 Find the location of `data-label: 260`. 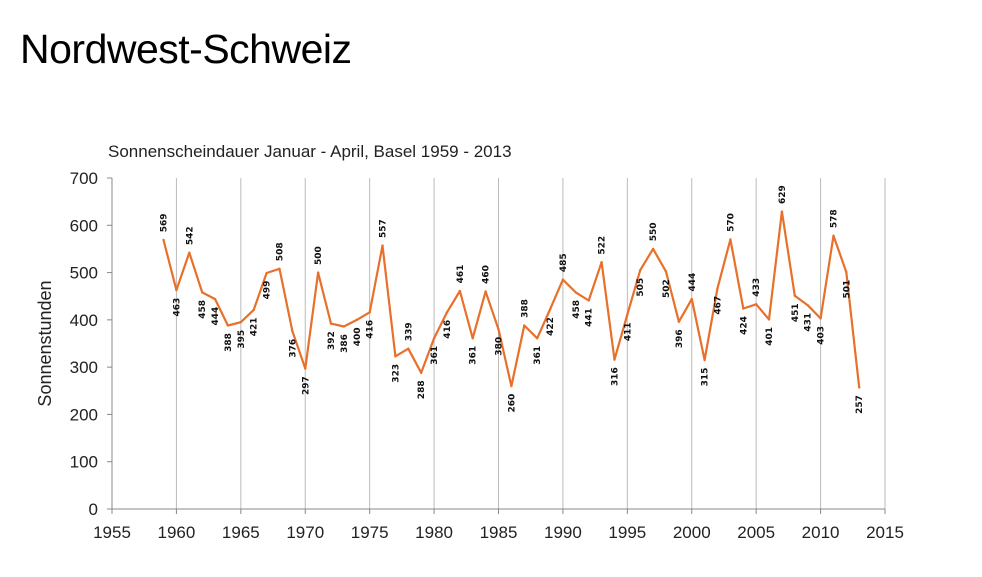

data-label: 260 is located at coordinates (512, 403).